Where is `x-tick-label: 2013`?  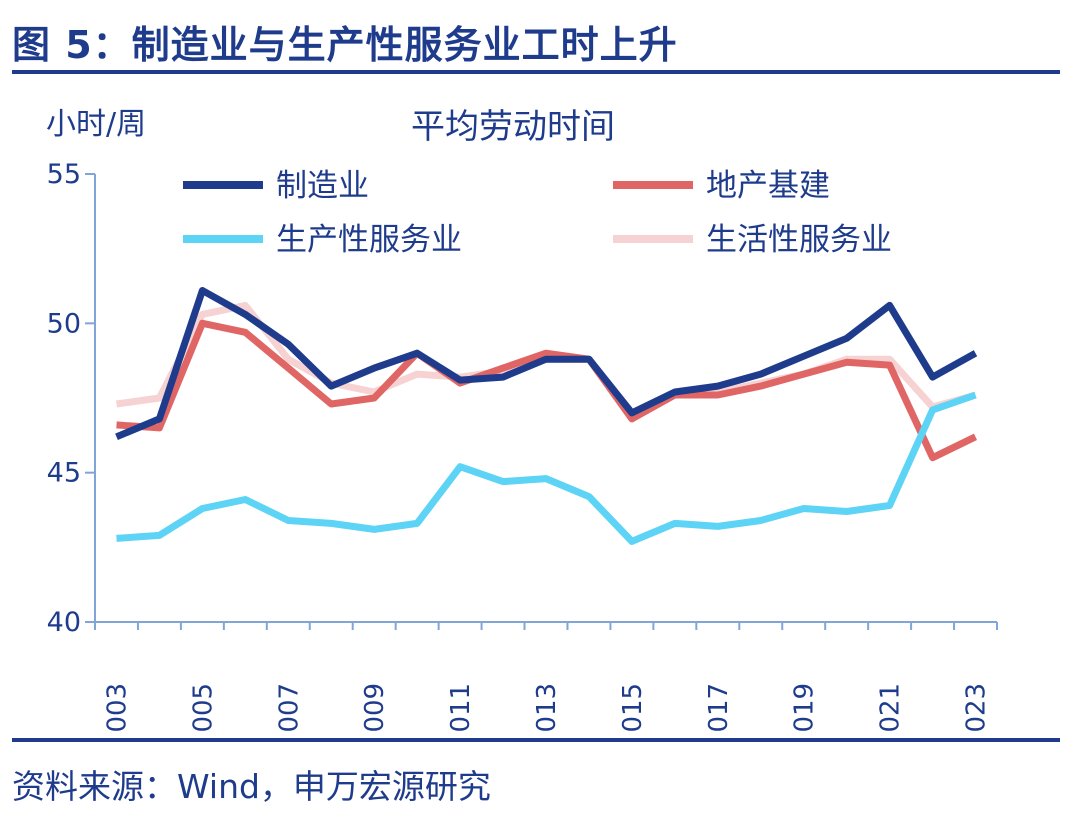 x-tick-label: 2013 is located at coordinates (547, 709).